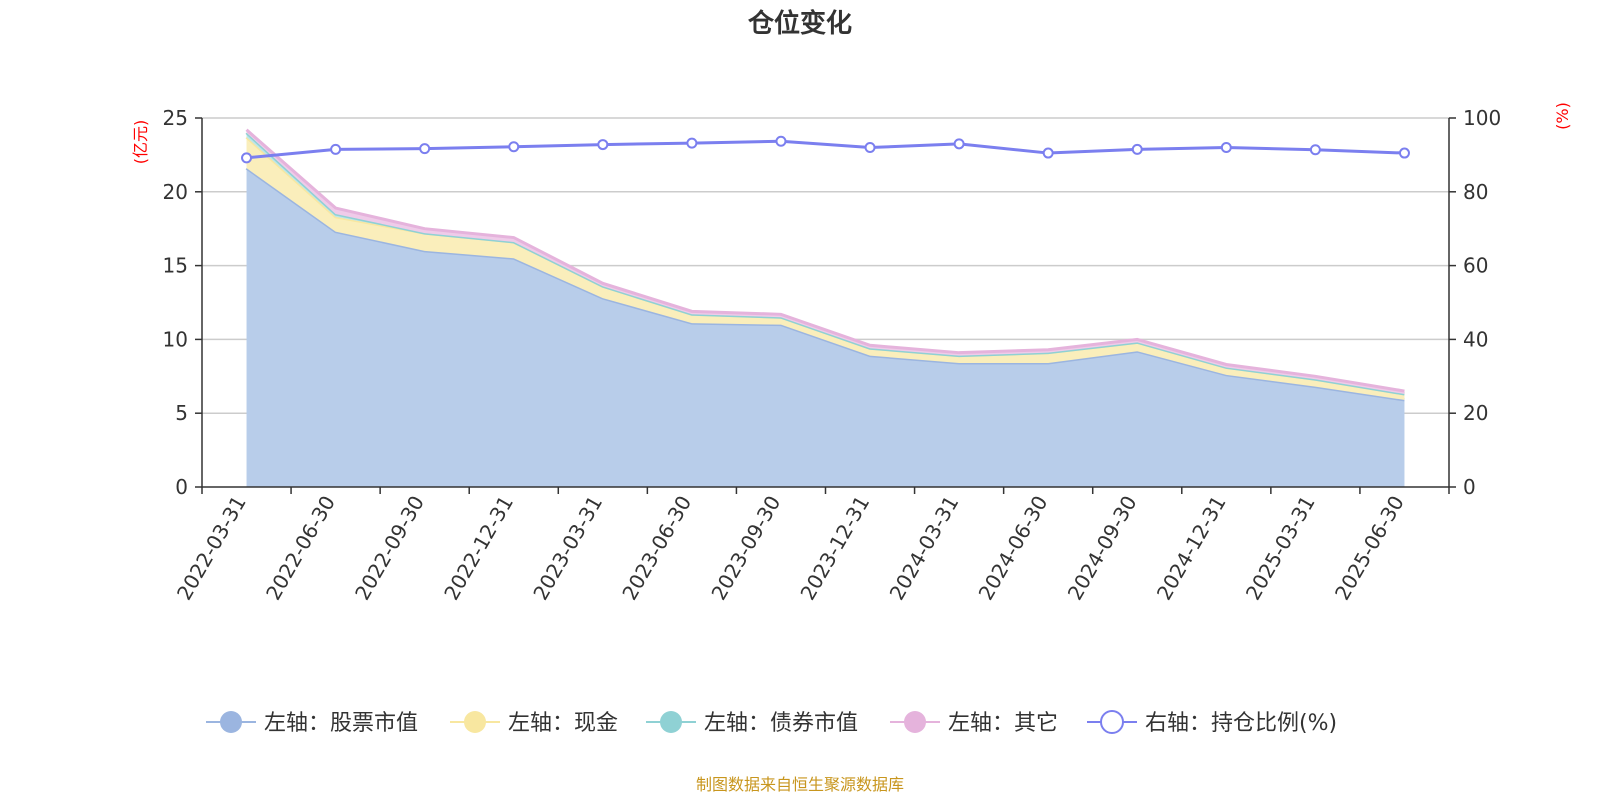 Image resolution: width=1600 pixels, height=800 pixels. What do you see at coordinates (834, 548) in the screenshot?
I see `x-tick-label: 2023-12-31` at bounding box center [834, 548].